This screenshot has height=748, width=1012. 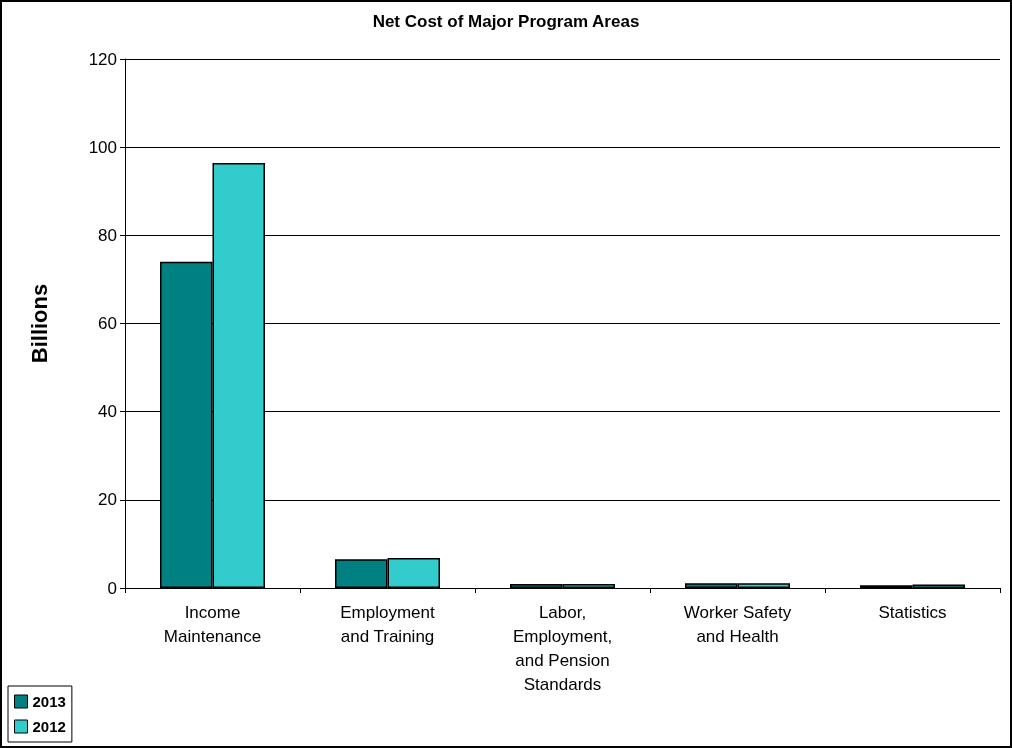 I want to click on y-tick-label: 80, so click(x=107, y=235).